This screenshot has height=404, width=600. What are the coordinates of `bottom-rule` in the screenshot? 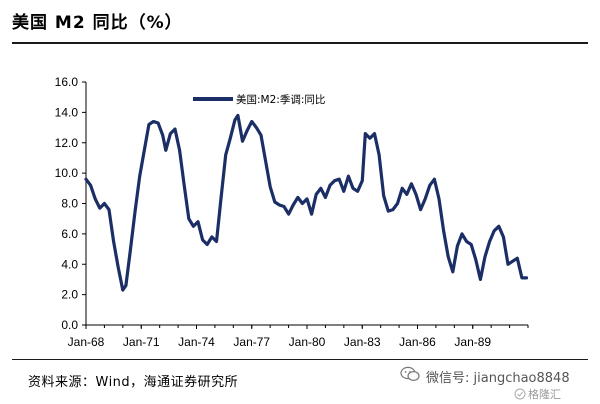 It's located at (300, 359).